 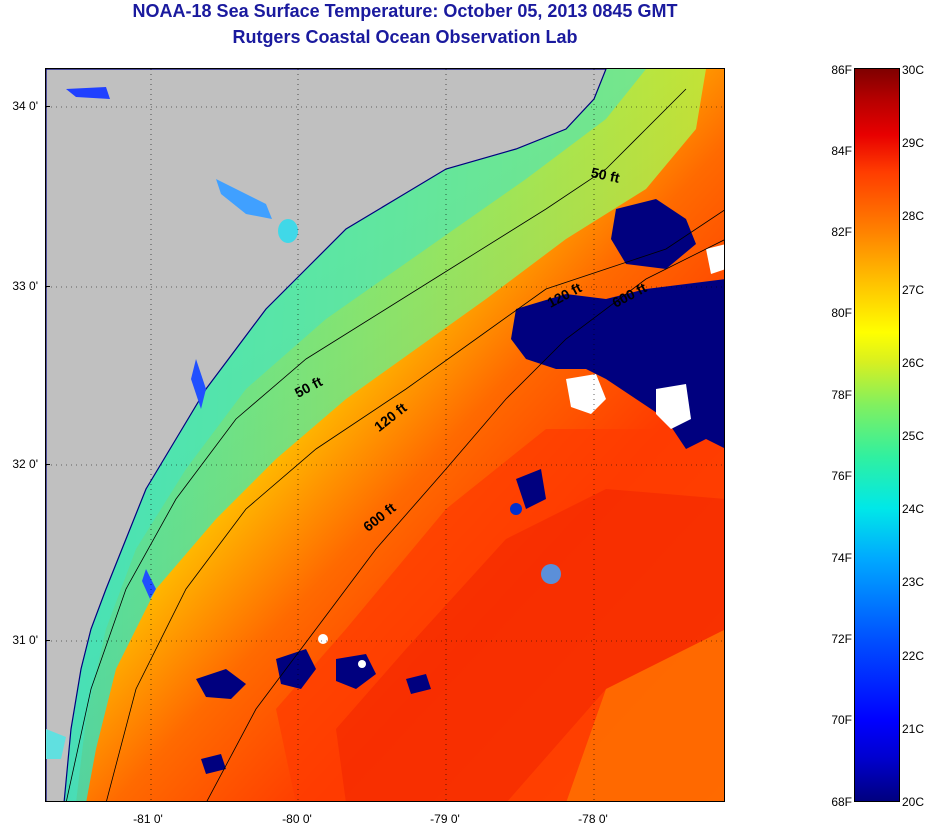 What do you see at coordinates (841, 558) in the screenshot?
I see `colorbar-f-label: 74F` at bounding box center [841, 558].